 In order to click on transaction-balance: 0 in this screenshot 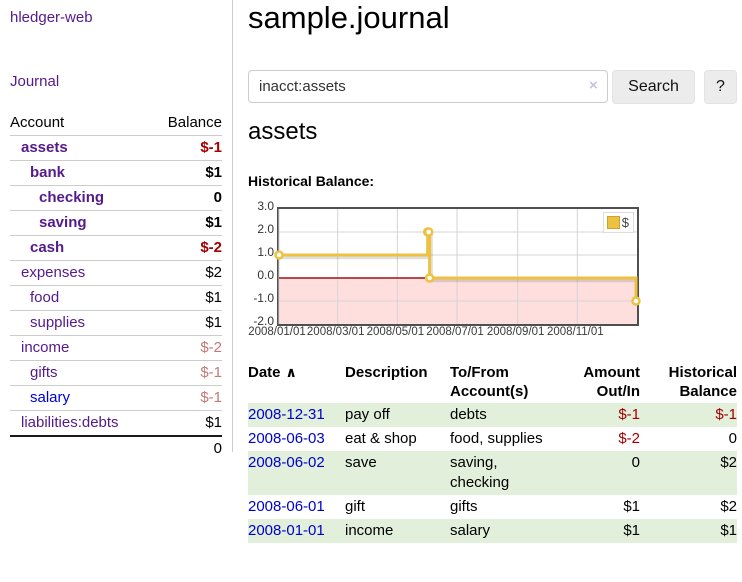, I will do `click(732, 438)`.